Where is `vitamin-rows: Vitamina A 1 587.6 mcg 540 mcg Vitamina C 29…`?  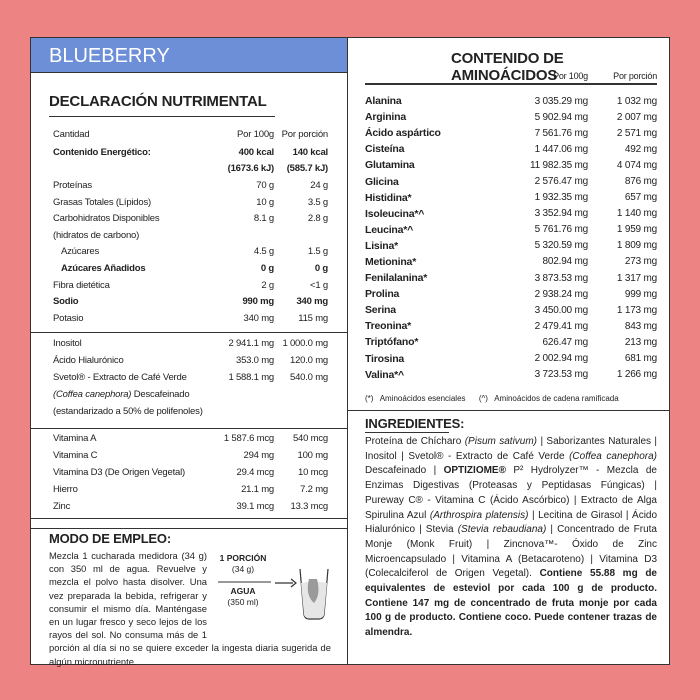 vitamin-rows: Vitamina A 1 587.6 mcg 540 mcg Vitamina C 29… is located at coordinates (190, 472).